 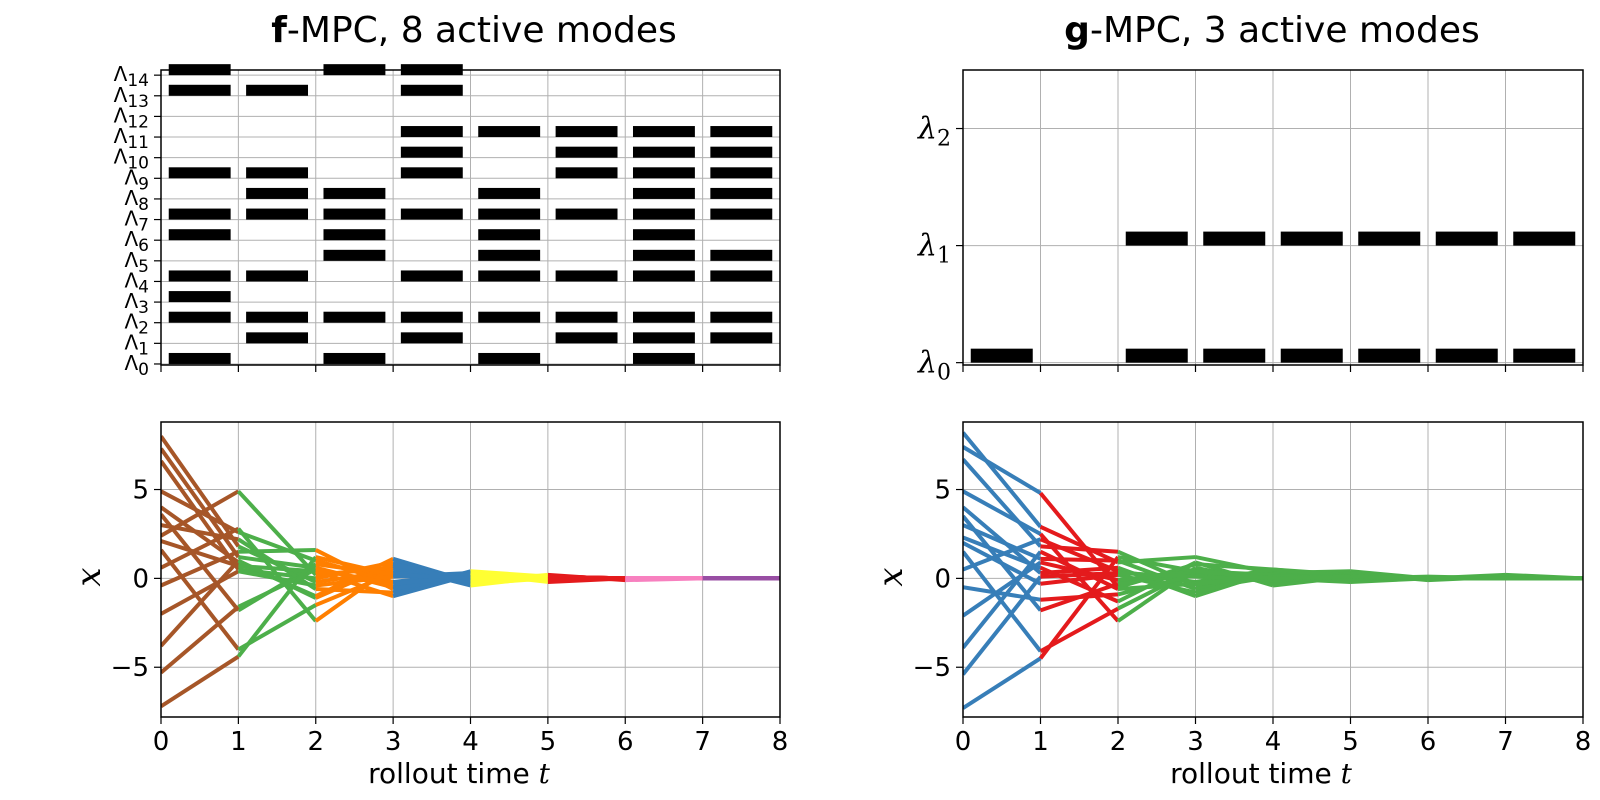 I want to click on f-modes-axes-frame, so click(x=470, y=217).